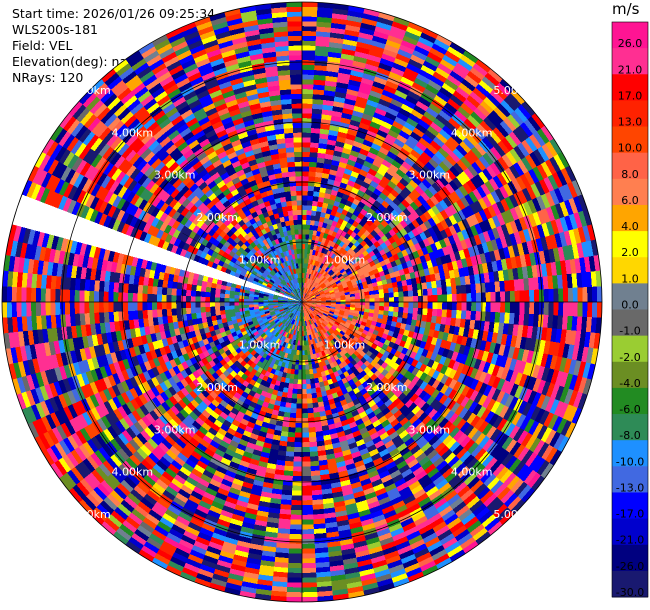 This screenshot has height=610, width=650. What do you see at coordinates (630, 592) in the screenshot?
I see `colorbar-tick-label: -30.0` at bounding box center [630, 592].